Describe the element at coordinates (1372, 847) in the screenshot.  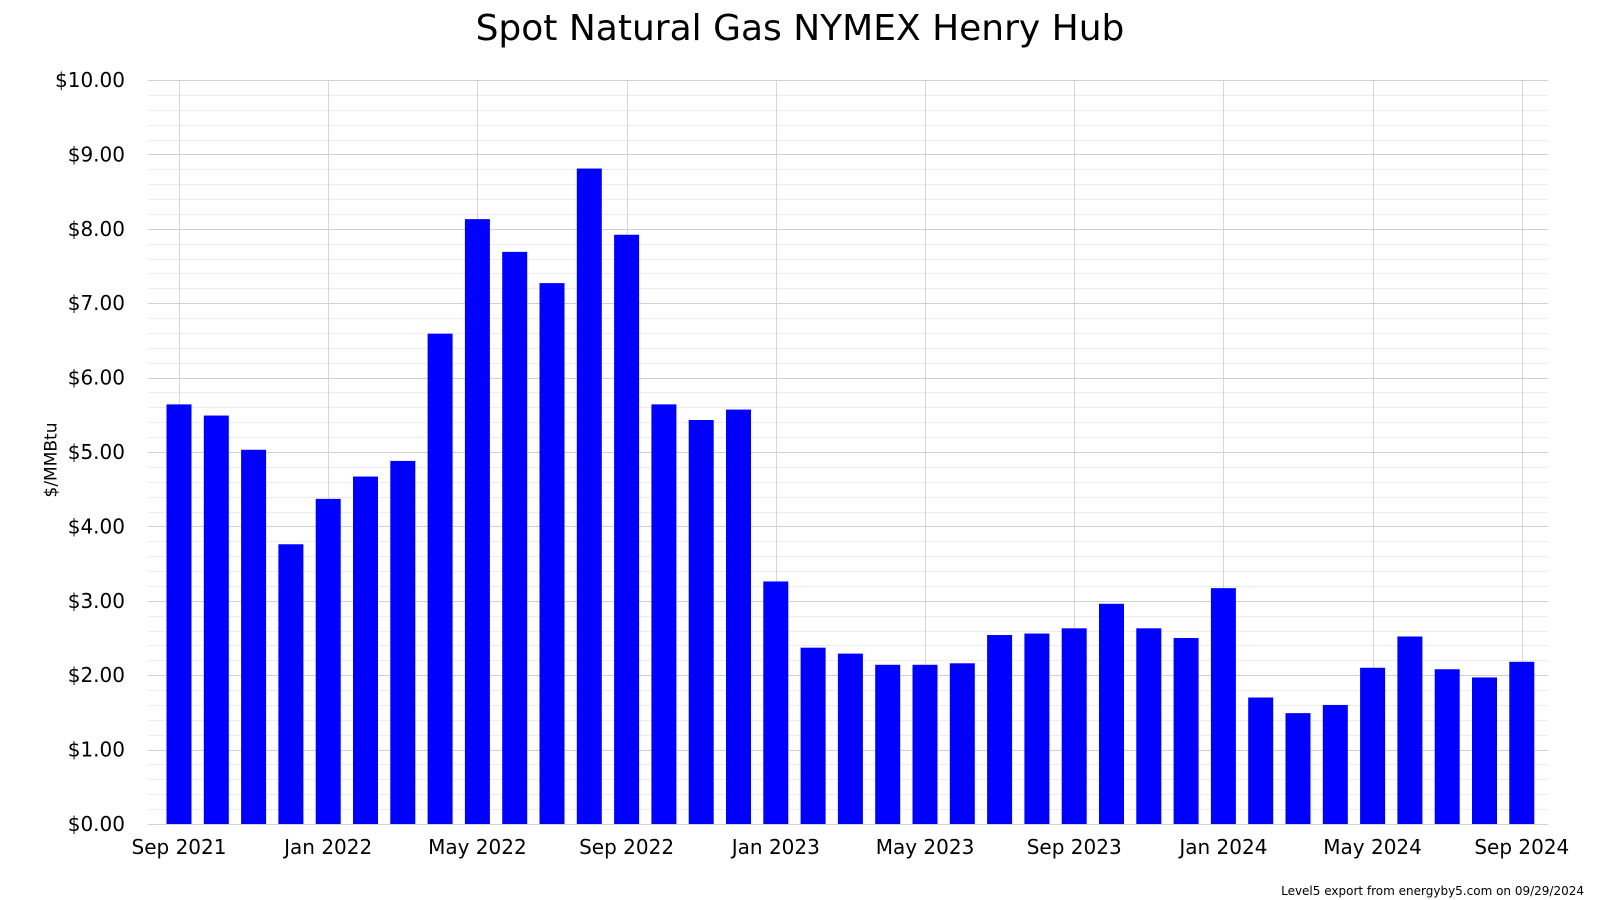
I see `x-tick-label: May 2024` at that location.